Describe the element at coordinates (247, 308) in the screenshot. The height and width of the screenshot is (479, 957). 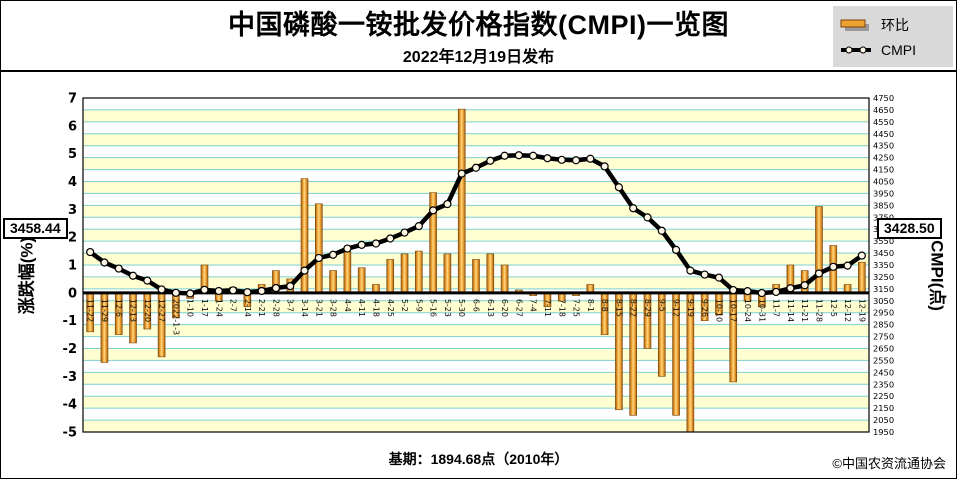
I see `svg-text: 2-14` at that location.